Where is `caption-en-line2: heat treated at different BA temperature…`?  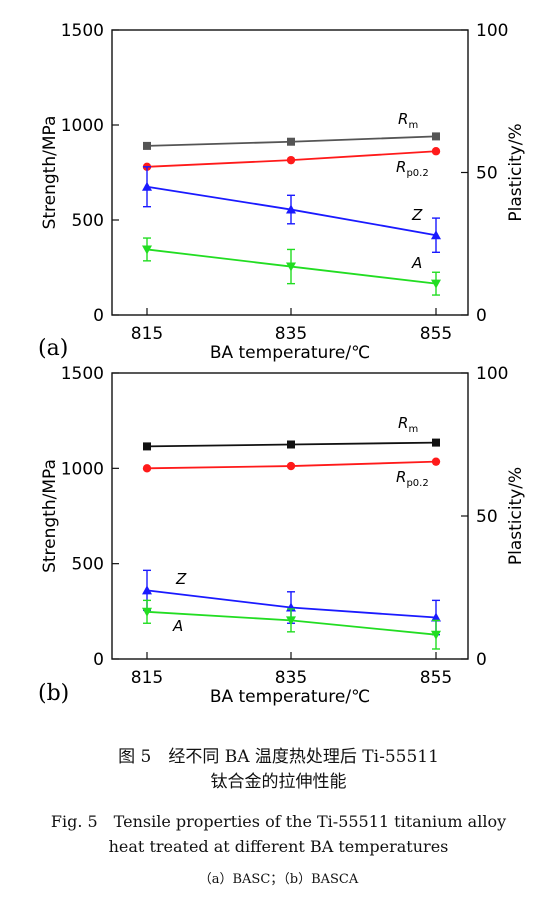
caption-en-line2: heat treated at different BA temperature… is located at coordinates (278, 846).